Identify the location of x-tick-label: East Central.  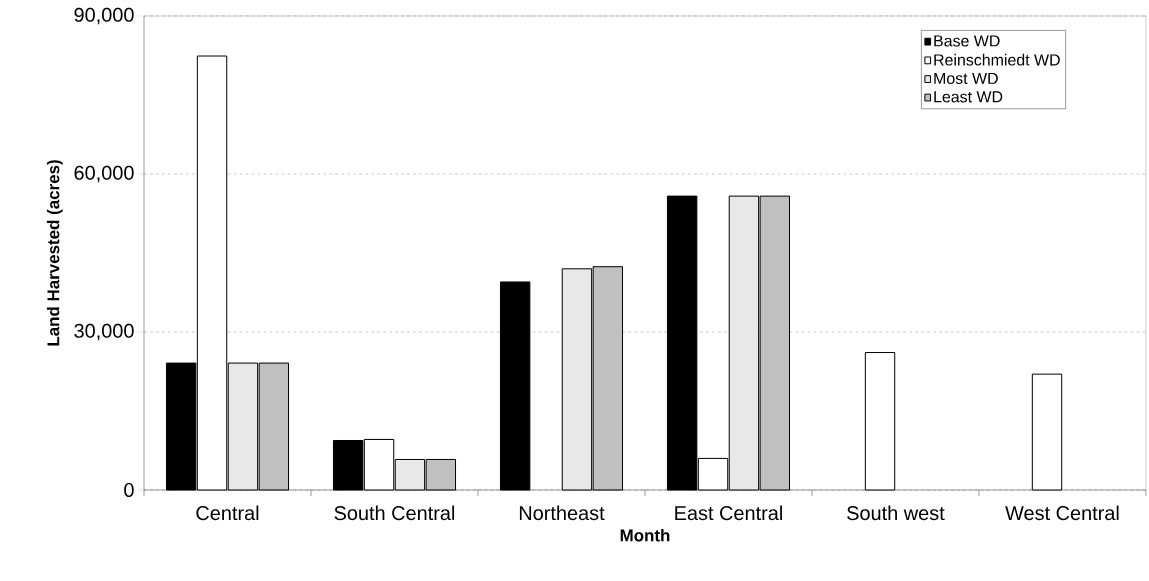
(728, 513).